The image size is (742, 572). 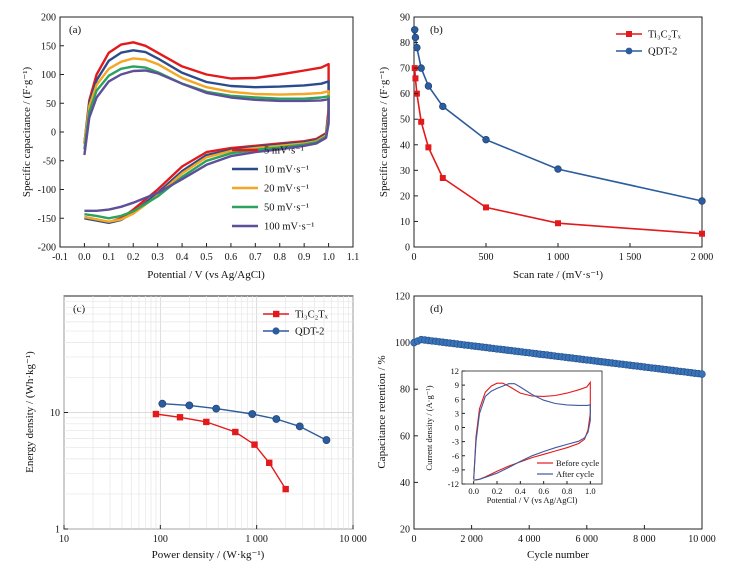 What do you see at coordinates (55, 413) in the screenshot?
I see `panel-c-y-tick-label: 10` at bounding box center [55, 413].